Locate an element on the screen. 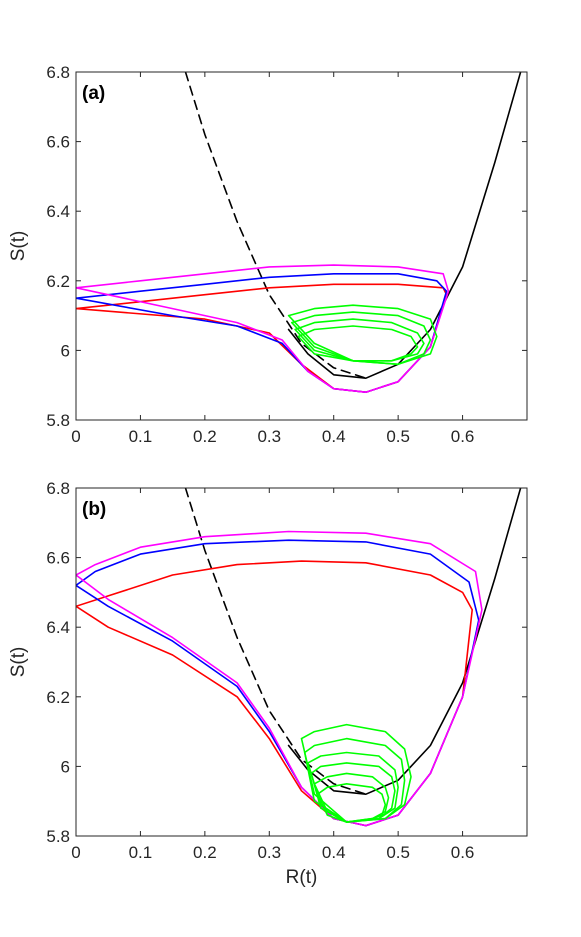 The height and width of the screenshot is (937, 581). panel-label: (b) is located at coordinates (94, 509).